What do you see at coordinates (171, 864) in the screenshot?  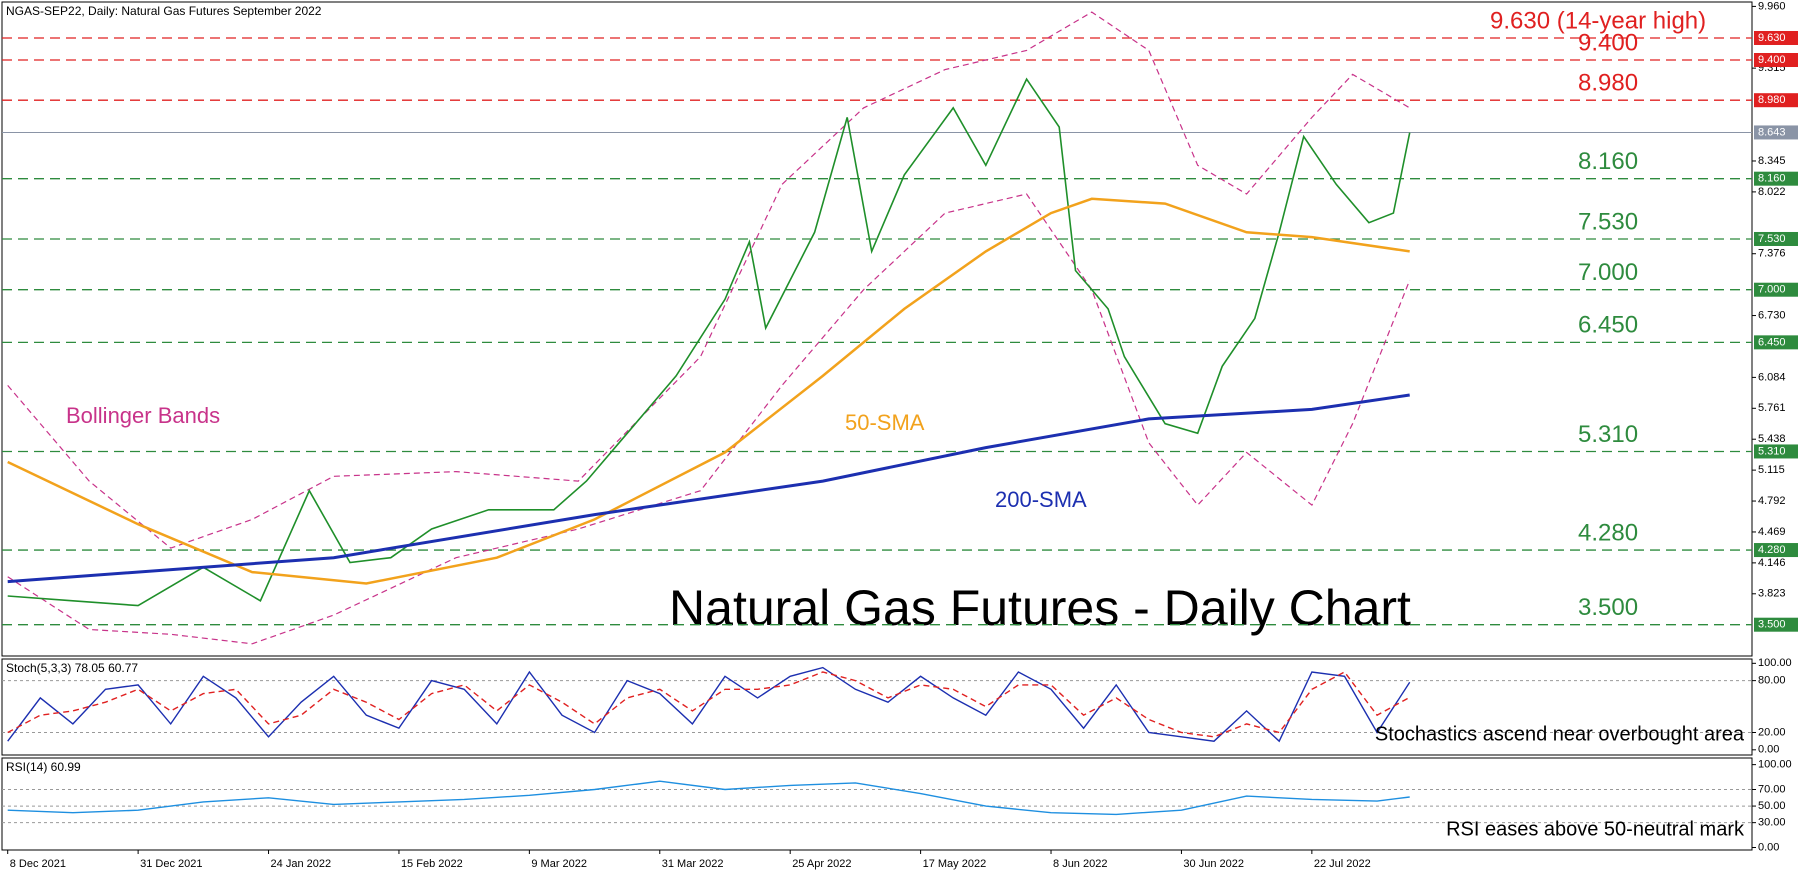 I see `x-tick-label: 31 Dec 2021` at bounding box center [171, 864].